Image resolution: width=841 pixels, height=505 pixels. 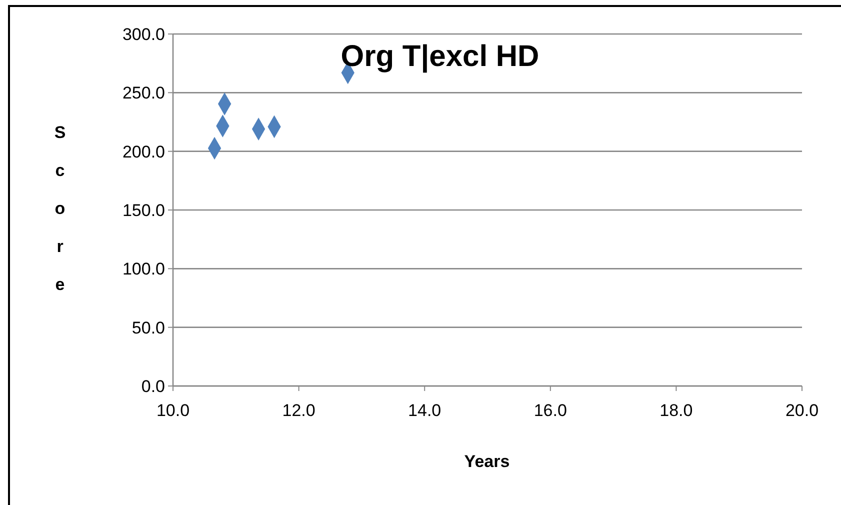 I want to click on x-tick-label: 10.0, so click(x=173, y=410).